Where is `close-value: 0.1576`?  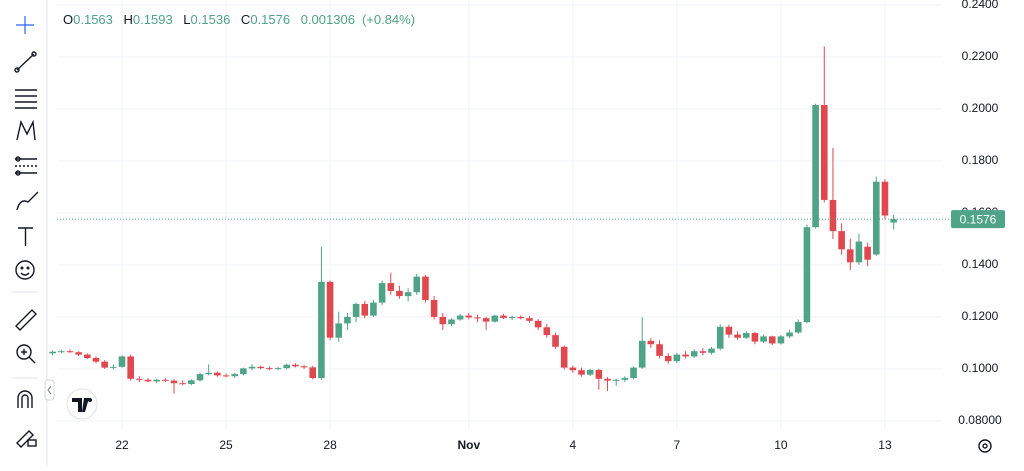 close-value: 0.1576 is located at coordinates (270, 19).